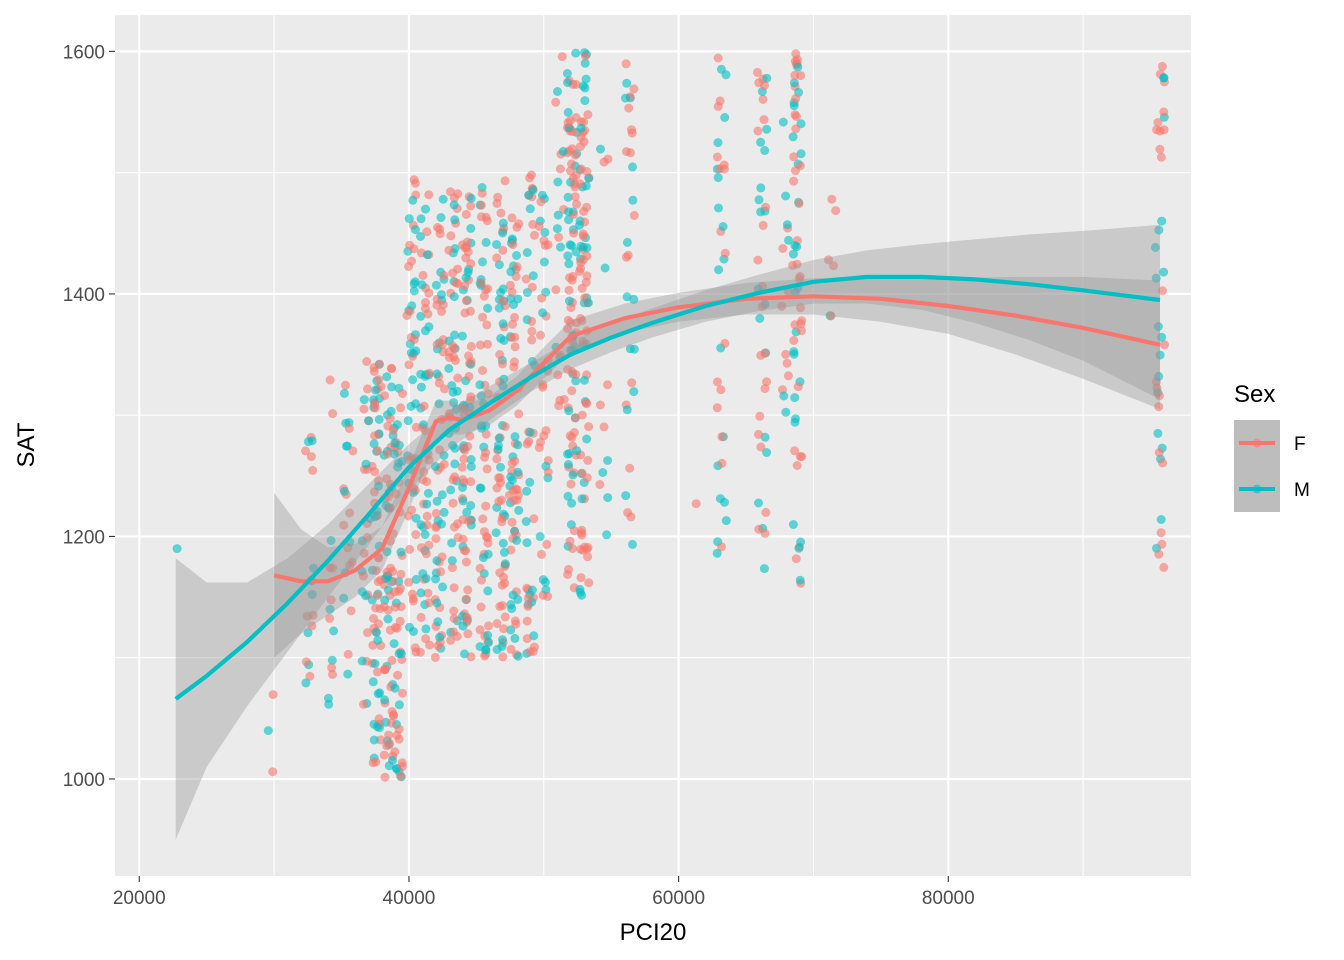  What do you see at coordinates (139, 898) in the screenshot?
I see `x-tick-label: 20000` at bounding box center [139, 898].